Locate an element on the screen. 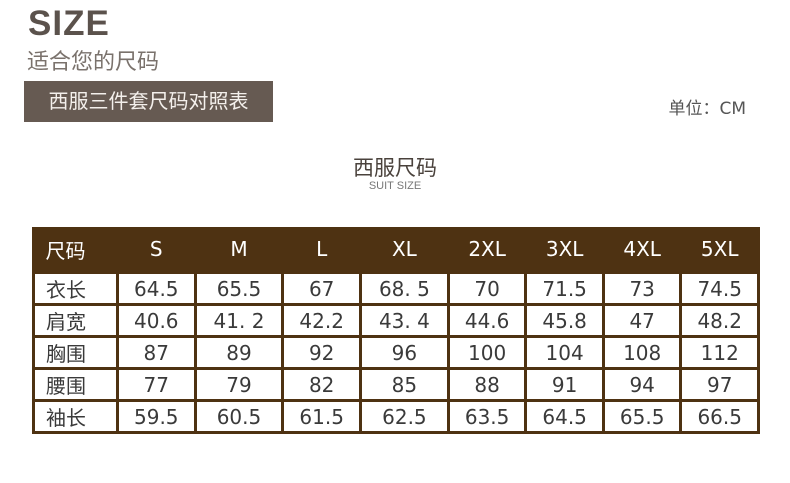 This screenshot has width=790, height=483. table-cell: 104 is located at coordinates (564, 352).